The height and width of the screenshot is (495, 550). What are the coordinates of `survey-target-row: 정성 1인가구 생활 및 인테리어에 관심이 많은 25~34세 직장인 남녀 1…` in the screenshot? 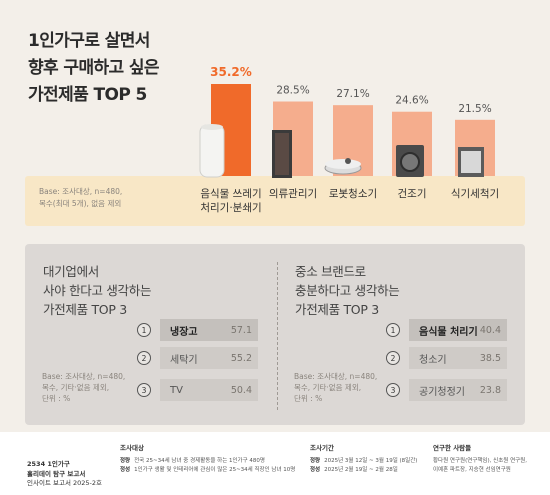 It's located at (207, 470).